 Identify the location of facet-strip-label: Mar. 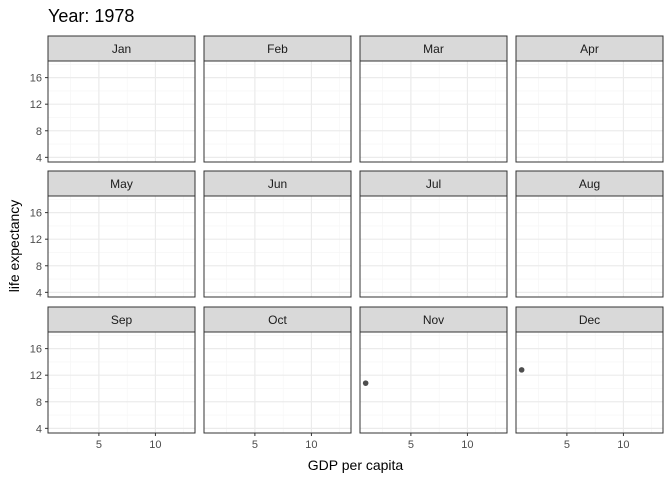
(433, 49).